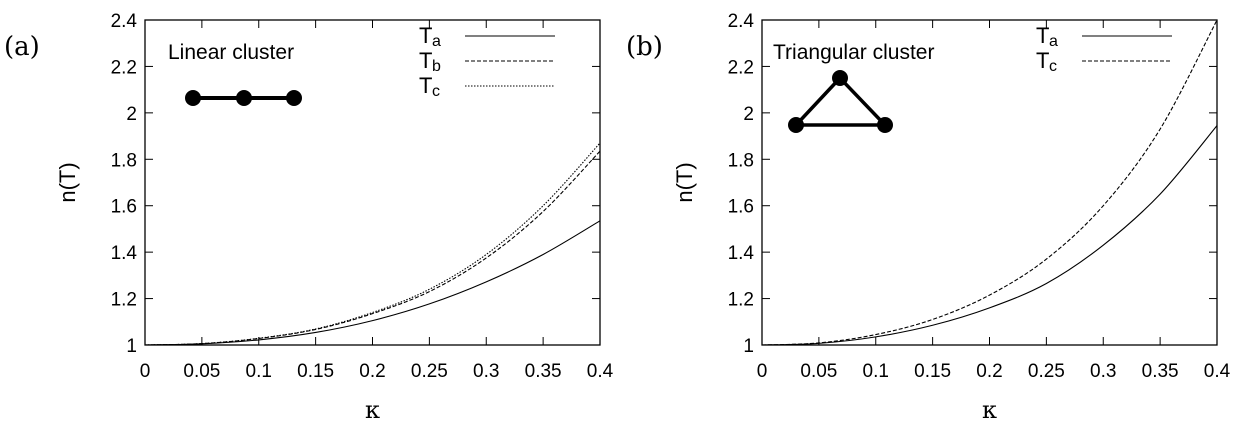  What do you see at coordinates (231, 52) in the screenshot?
I see `chart-title: Linear cluster` at bounding box center [231, 52].